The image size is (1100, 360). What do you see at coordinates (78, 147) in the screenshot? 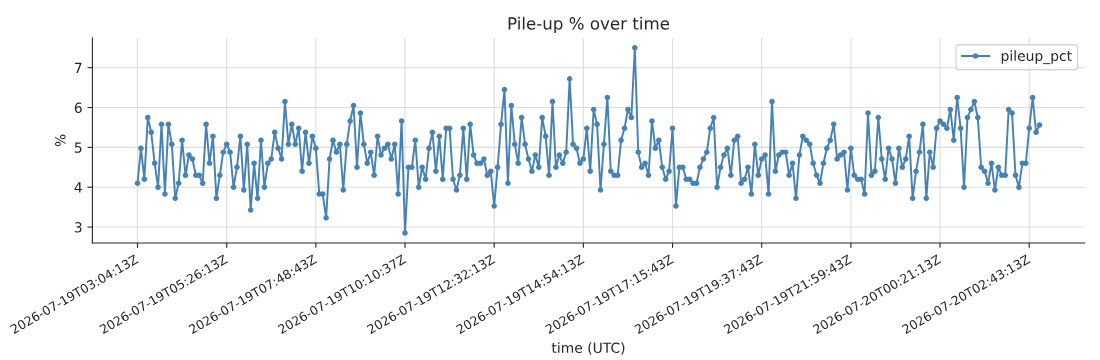
I see `y-tick-label: 5` at bounding box center [78, 147].